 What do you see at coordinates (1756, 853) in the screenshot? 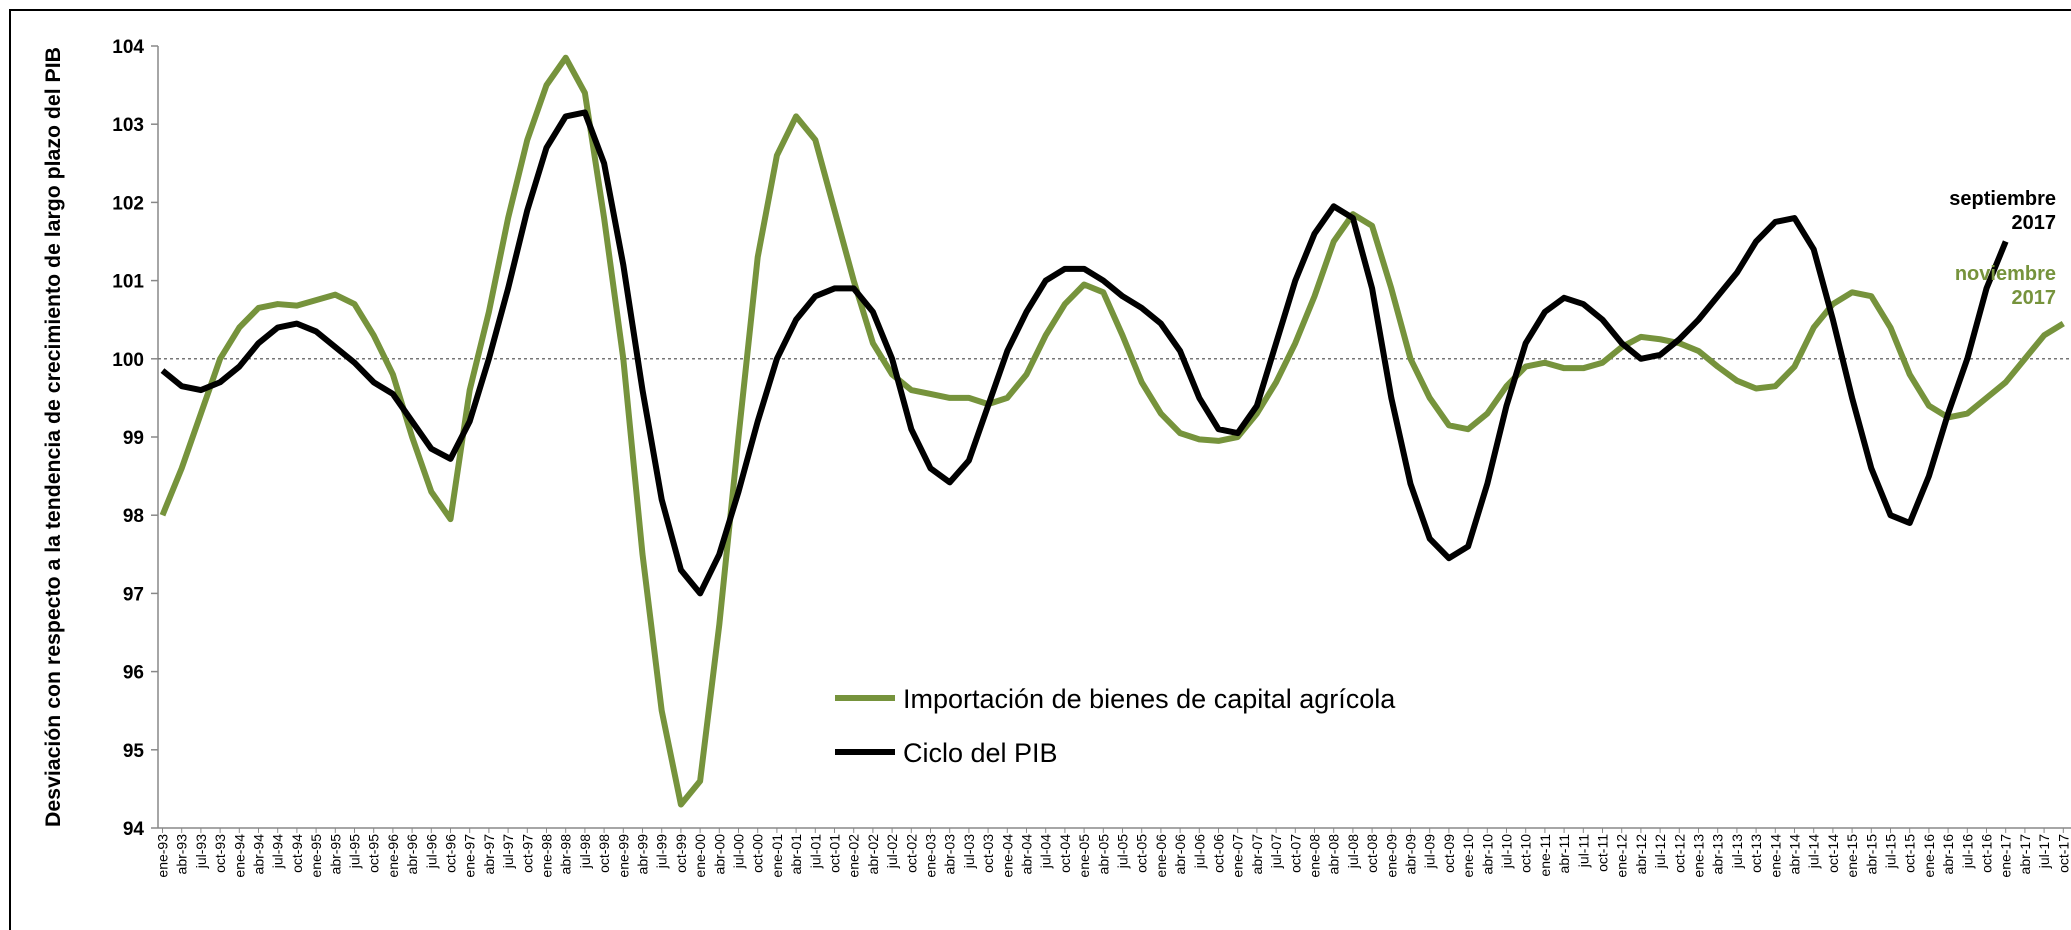
I see `x-tick-label: oct-13` at bounding box center [1756, 853].